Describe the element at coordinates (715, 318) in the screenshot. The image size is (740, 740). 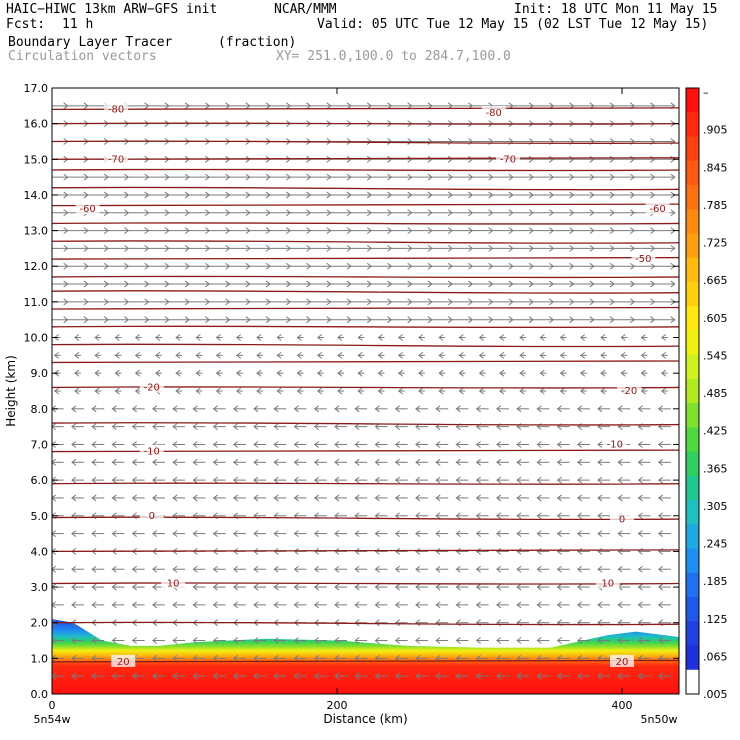
I see `colorbar-label: .605` at that location.